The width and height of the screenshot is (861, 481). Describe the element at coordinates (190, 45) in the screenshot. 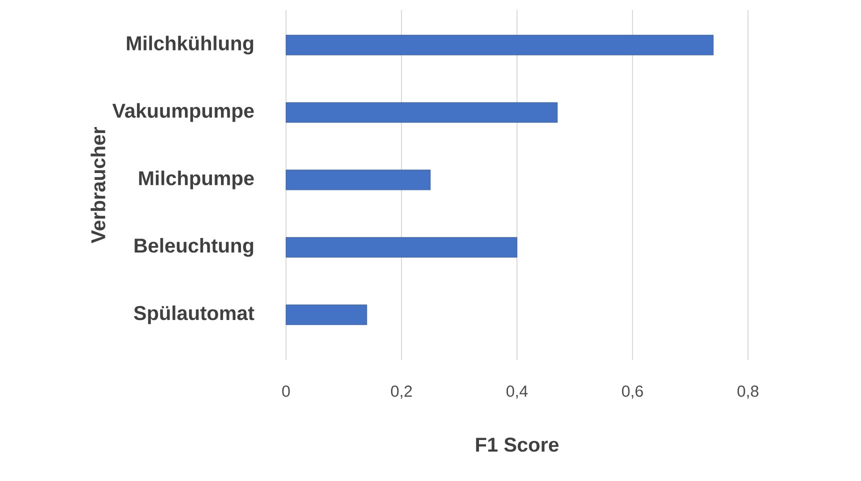

I see `y-tick-label: Milchkühlung` at that location.